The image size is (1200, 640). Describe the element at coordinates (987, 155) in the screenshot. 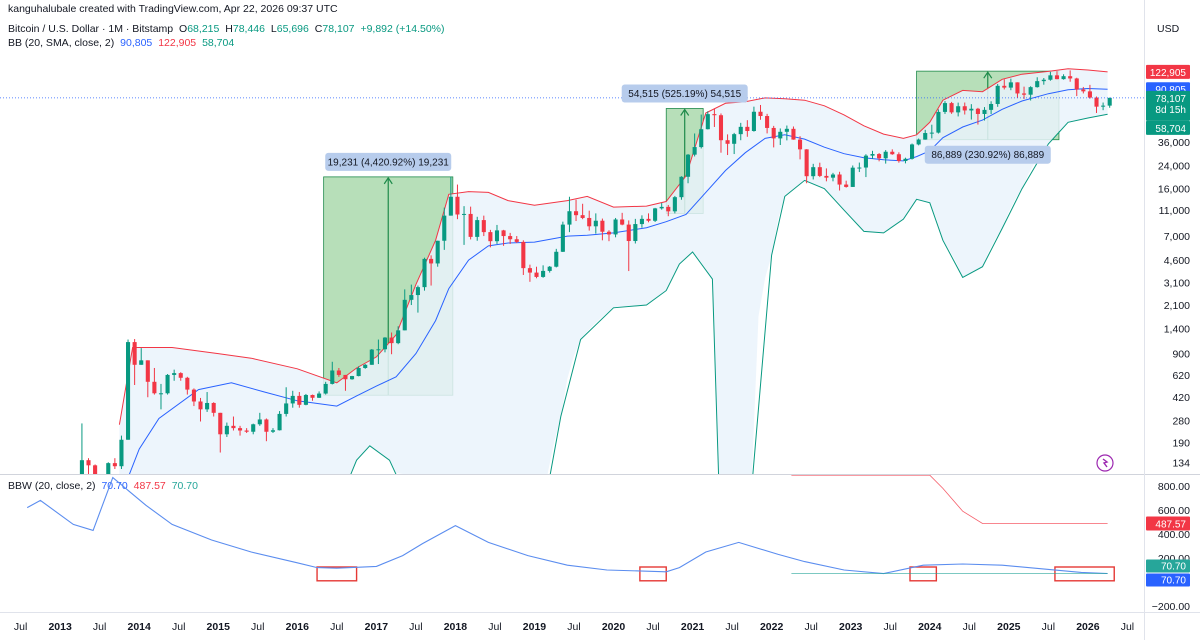

I see `measure-label-3: 86,889 (230.92%) 86,889` at that location.